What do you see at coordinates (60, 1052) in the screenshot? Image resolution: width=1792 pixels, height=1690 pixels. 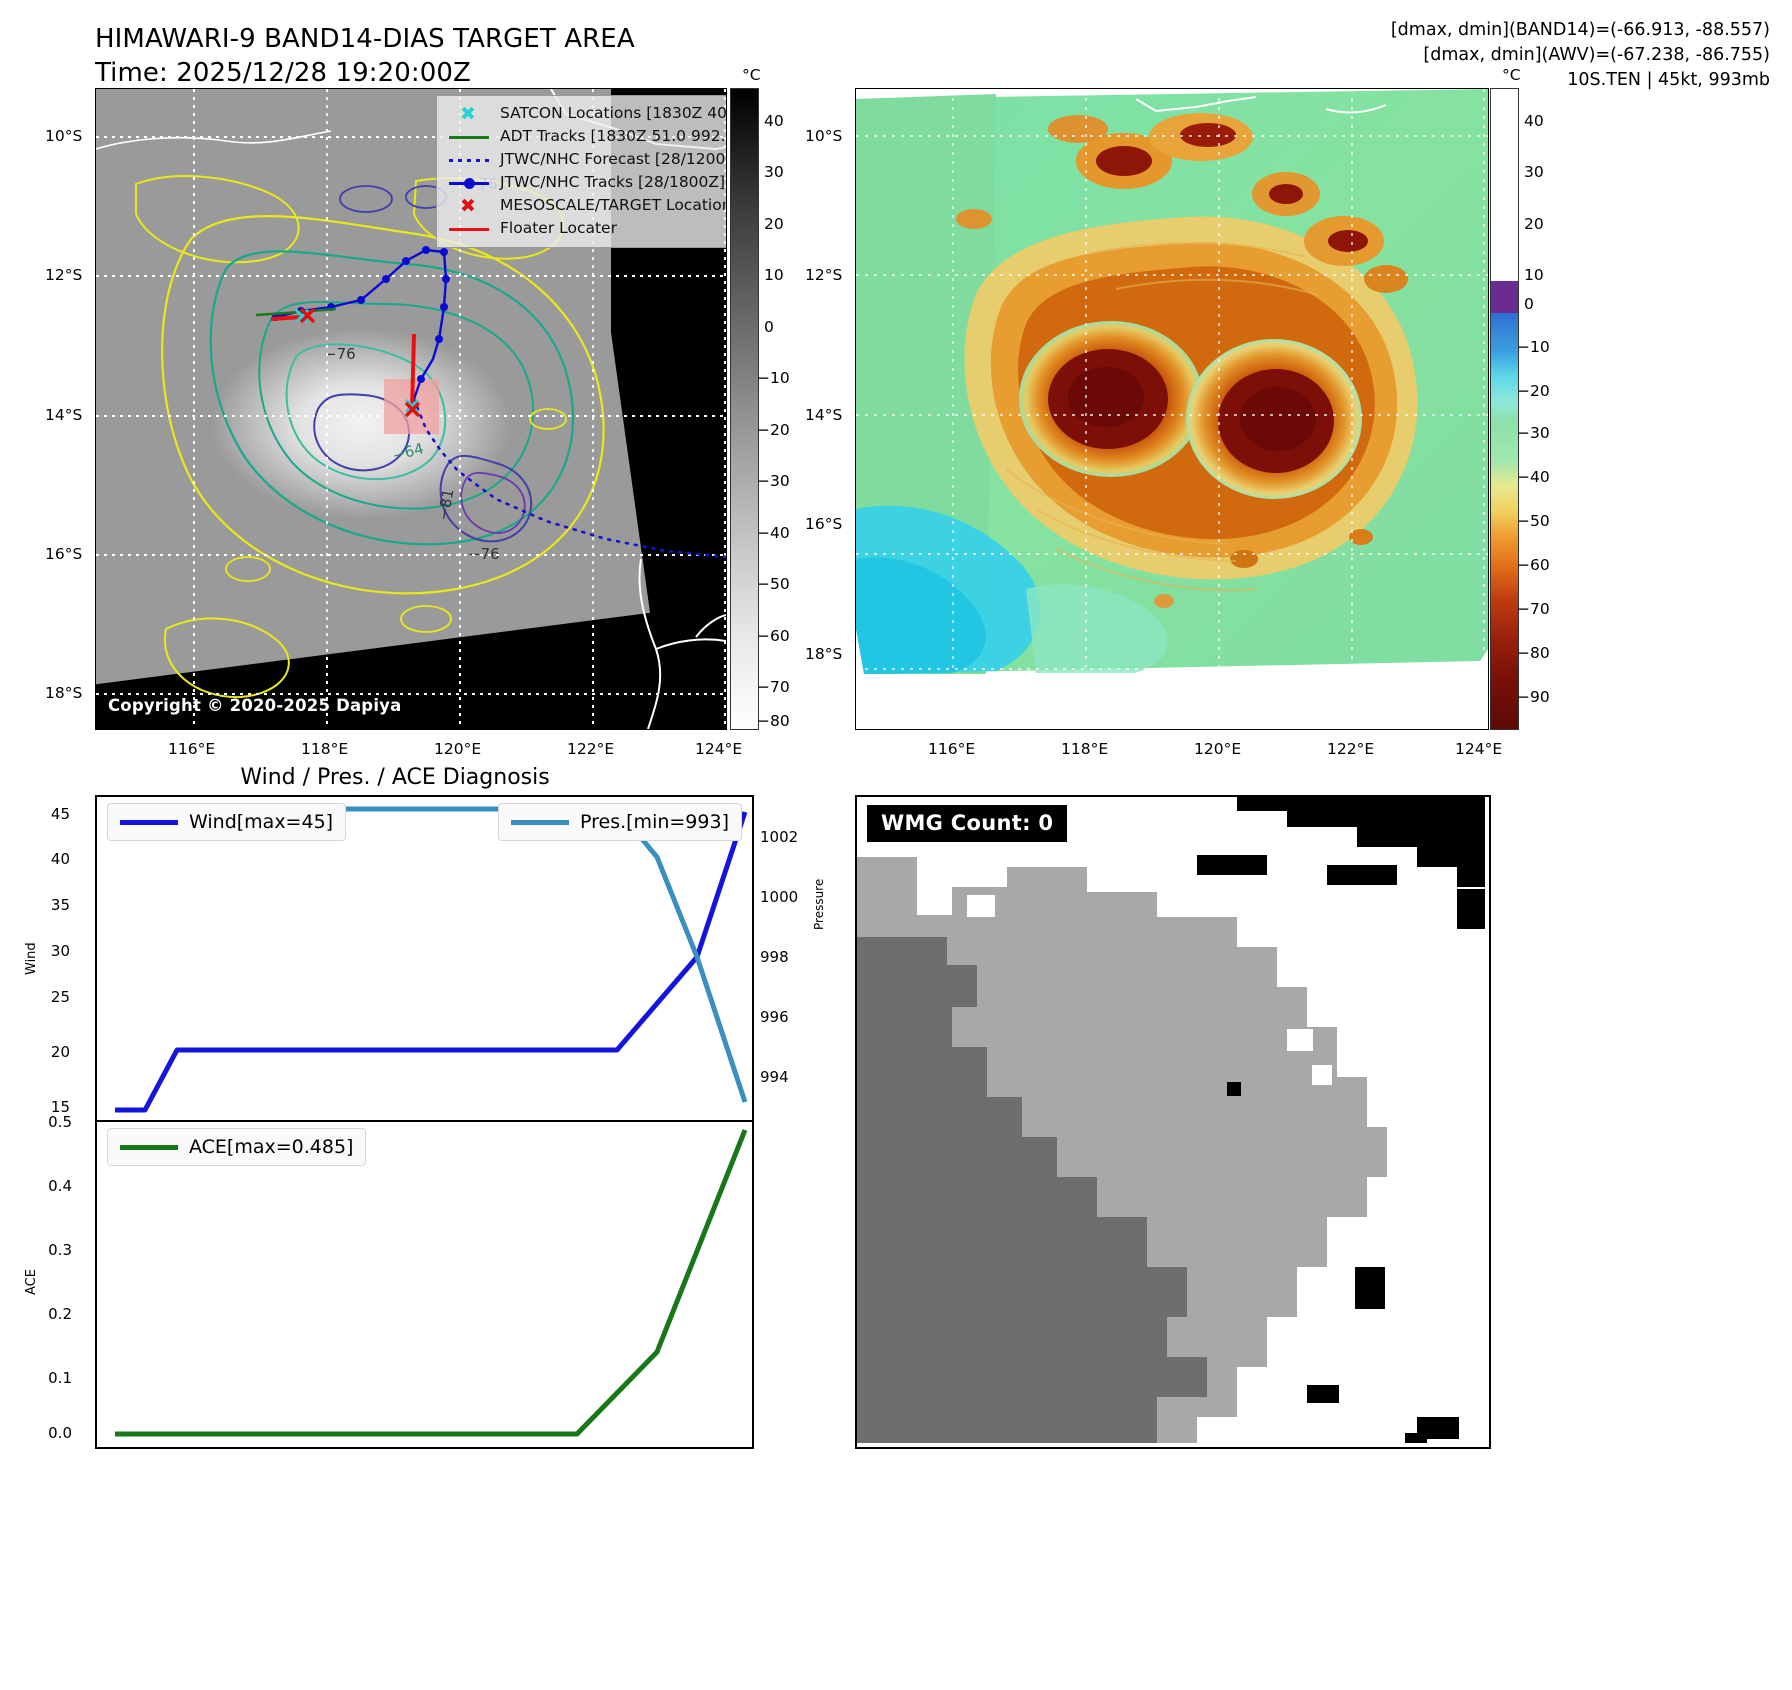 I see `wind-ytick: 20` at bounding box center [60, 1052].